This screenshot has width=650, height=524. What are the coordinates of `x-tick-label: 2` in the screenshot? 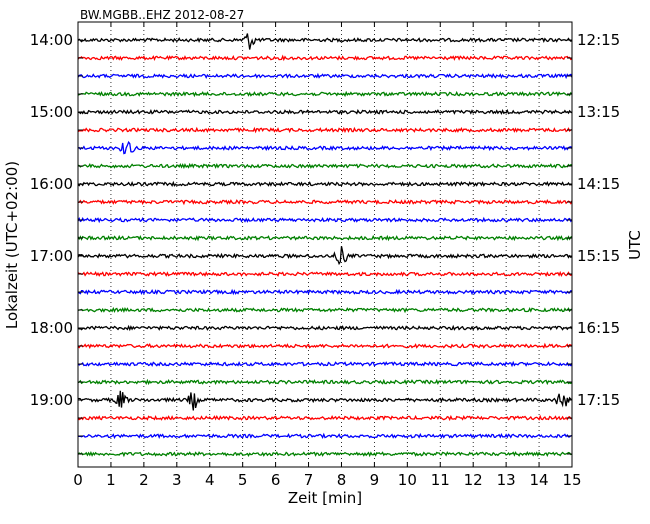 It's located at (144, 480).